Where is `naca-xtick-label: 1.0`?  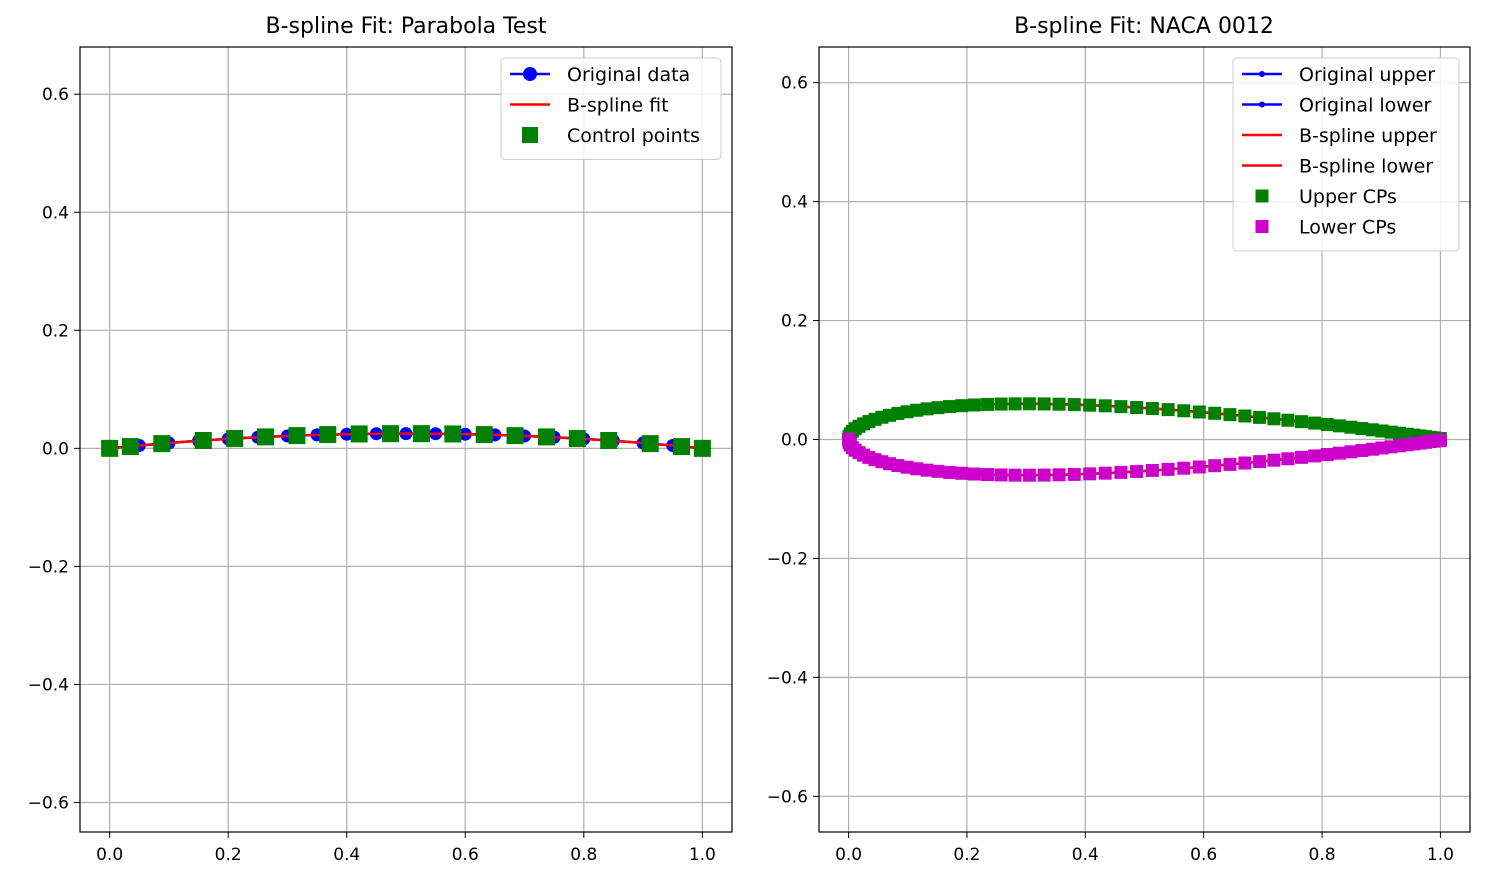
naca-xtick-label: 1.0 is located at coordinates (1440, 855).